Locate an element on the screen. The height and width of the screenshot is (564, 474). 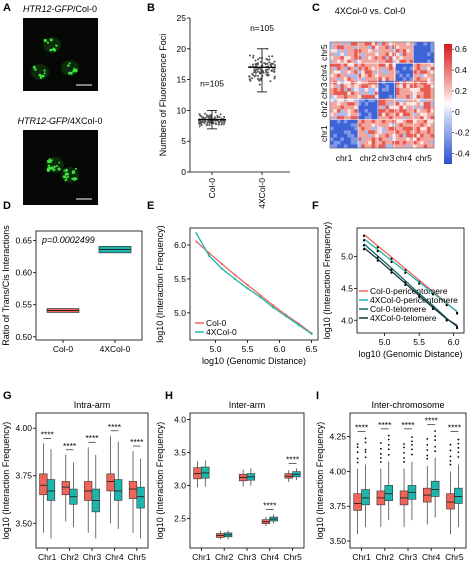
y-axis-label: Numbers of Fluorescence Foci is located at coordinates (163, 95).